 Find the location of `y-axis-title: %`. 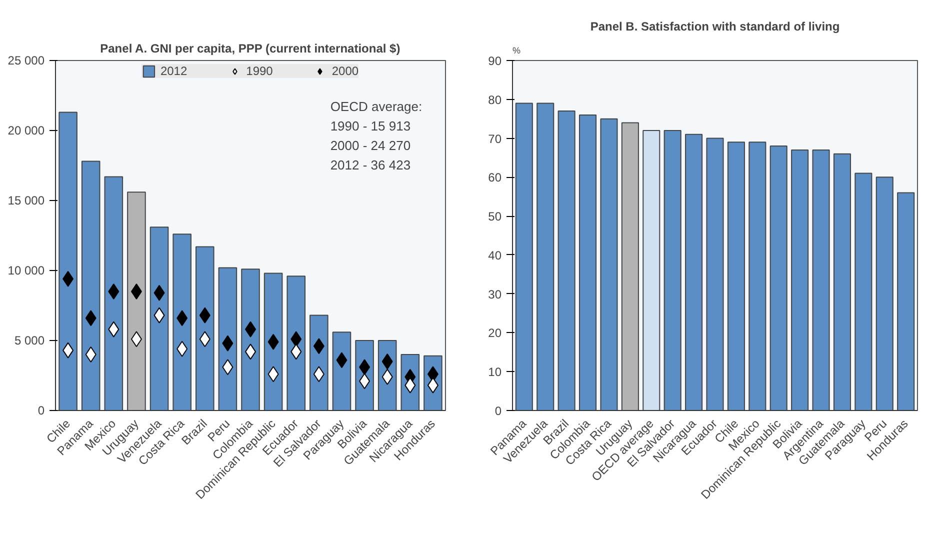

y-axis-title: % is located at coordinates (516, 51).